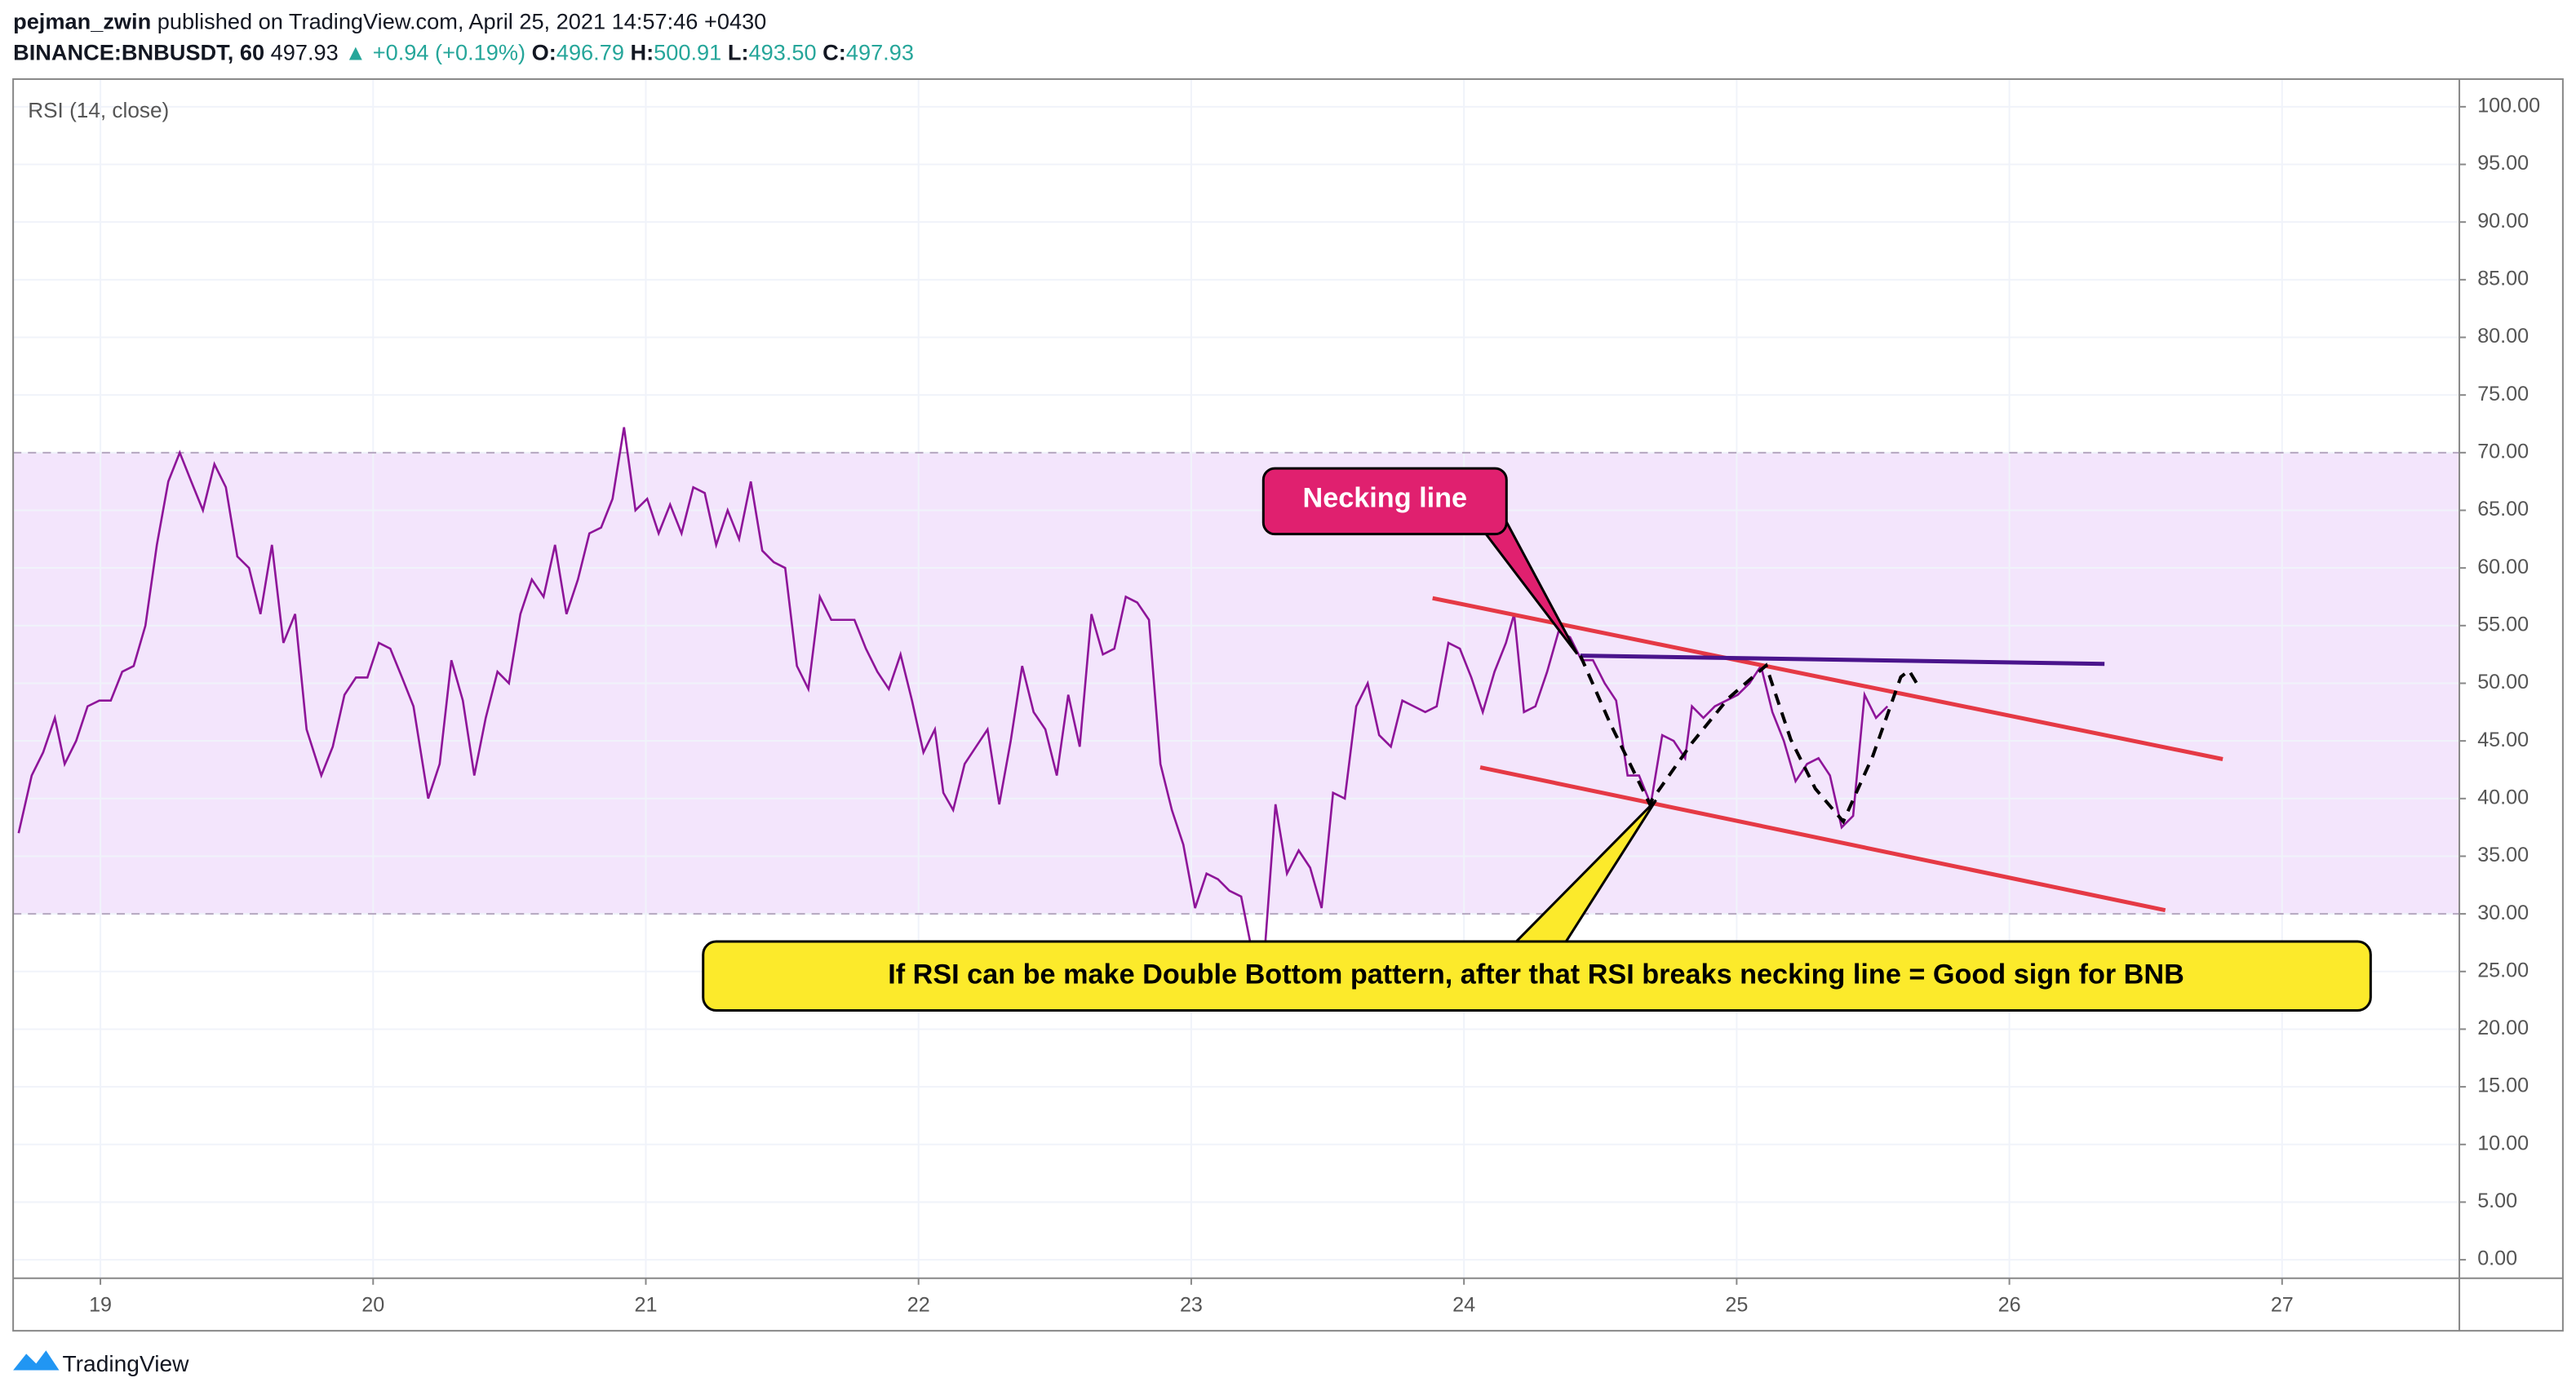 The height and width of the screenshot is (1400, 2576). Describe the element at coordinates (36, 1360) in the screenshot. I see `logo` at that location.